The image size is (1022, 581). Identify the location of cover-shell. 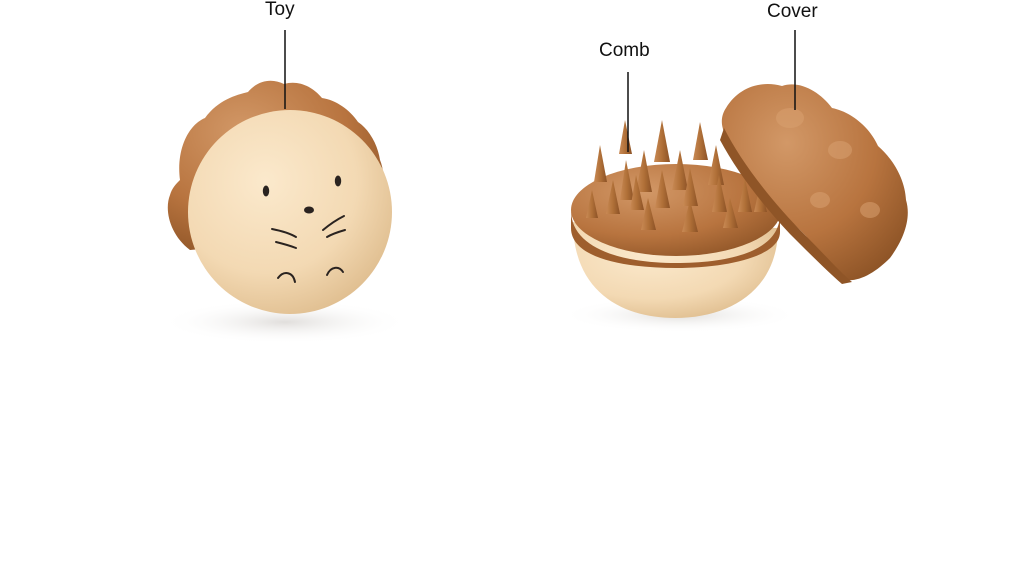
(814, 182).